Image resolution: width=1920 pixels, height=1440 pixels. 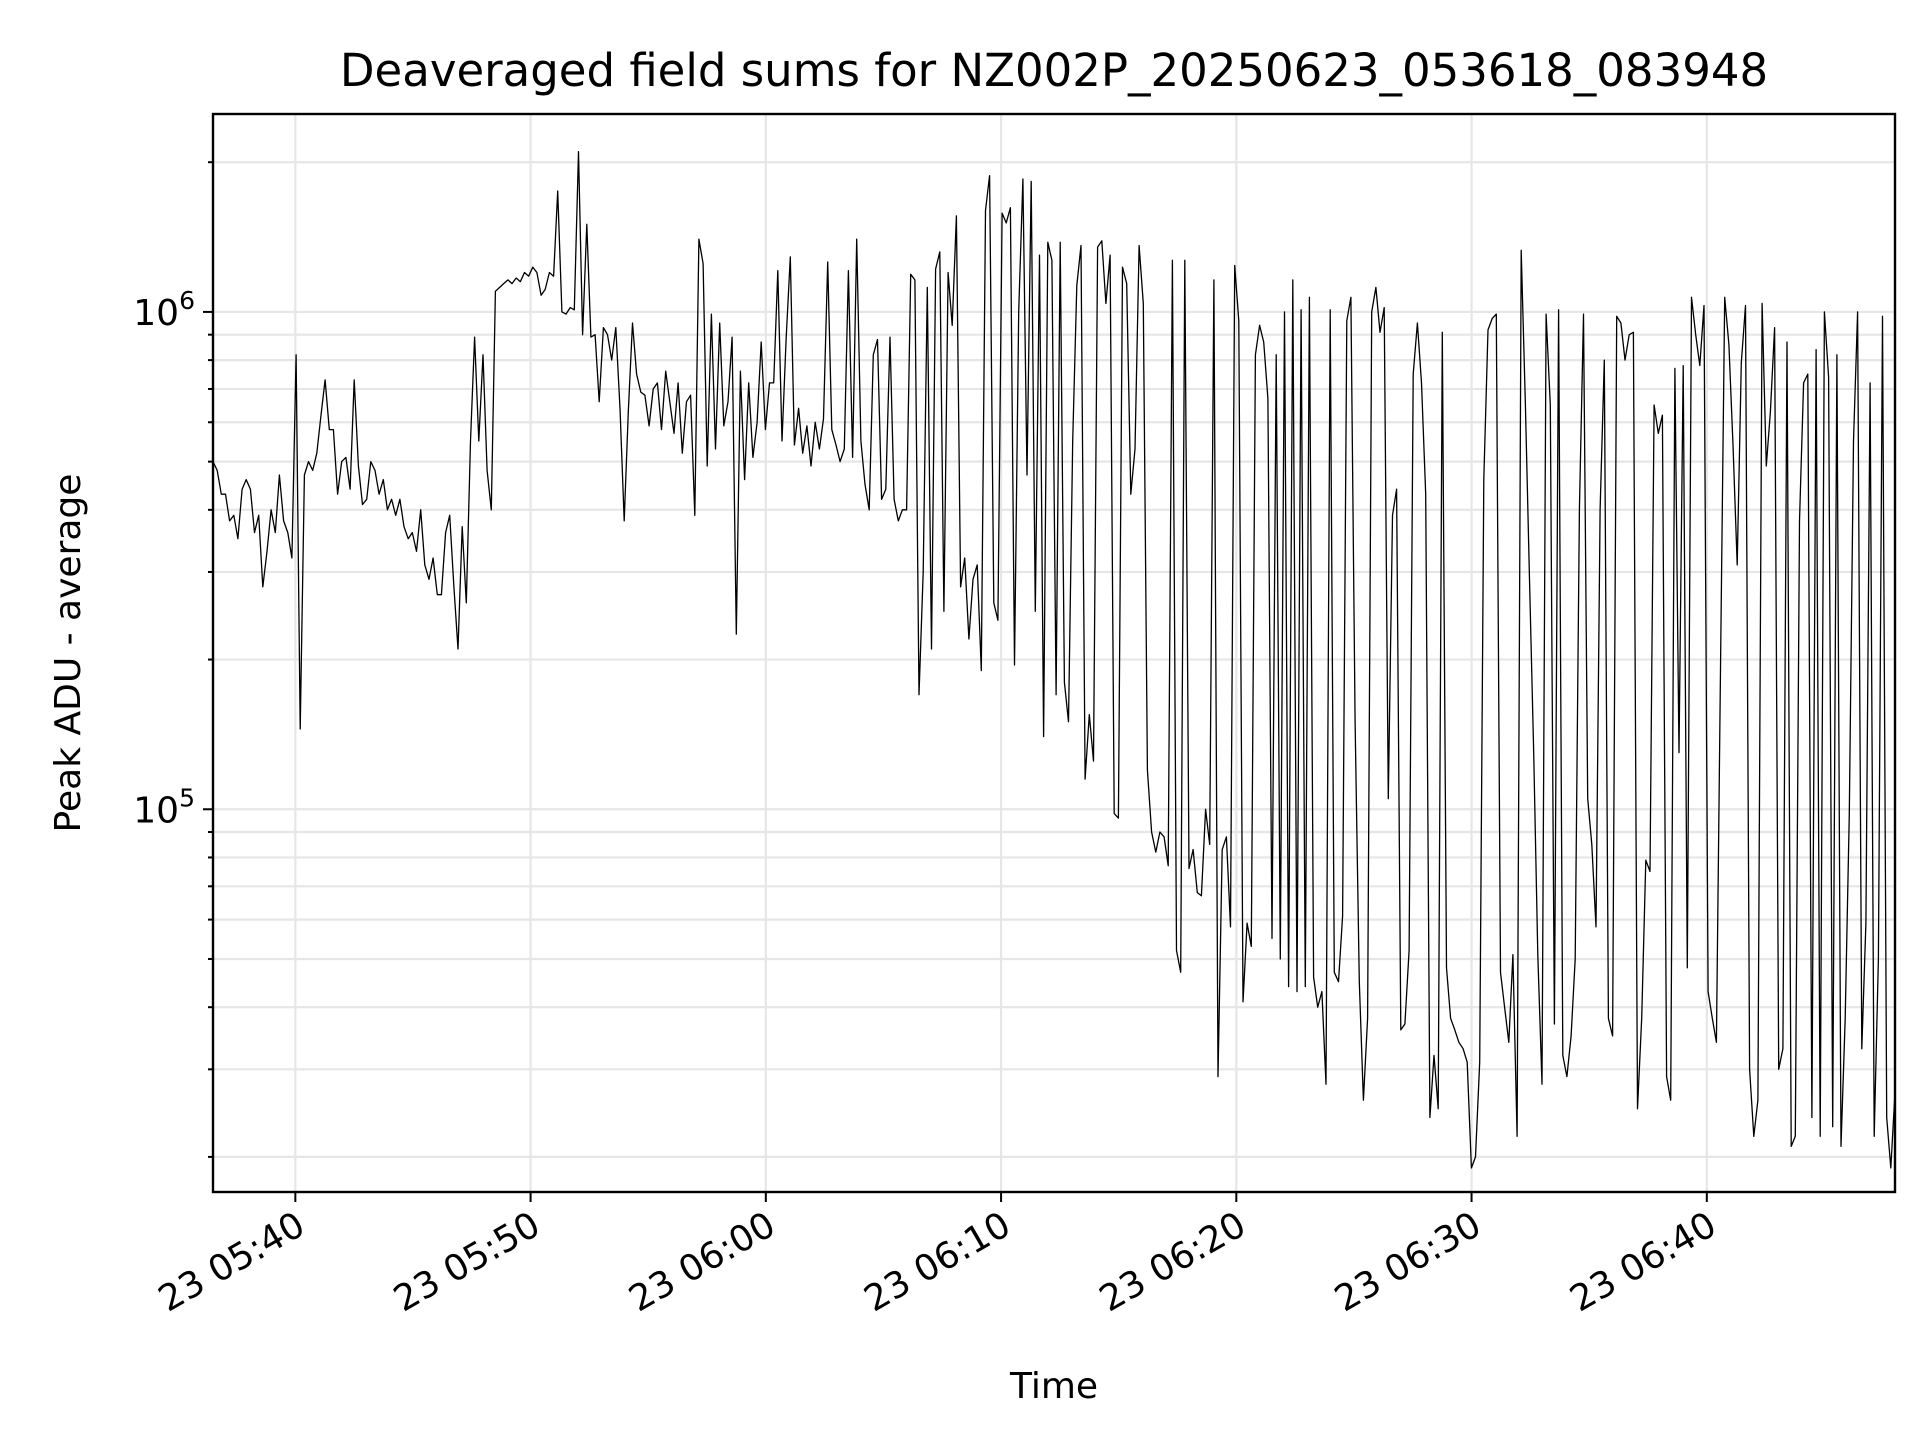 I want to click on y-tick-label: 10⁶, so click(x=164, y=310).